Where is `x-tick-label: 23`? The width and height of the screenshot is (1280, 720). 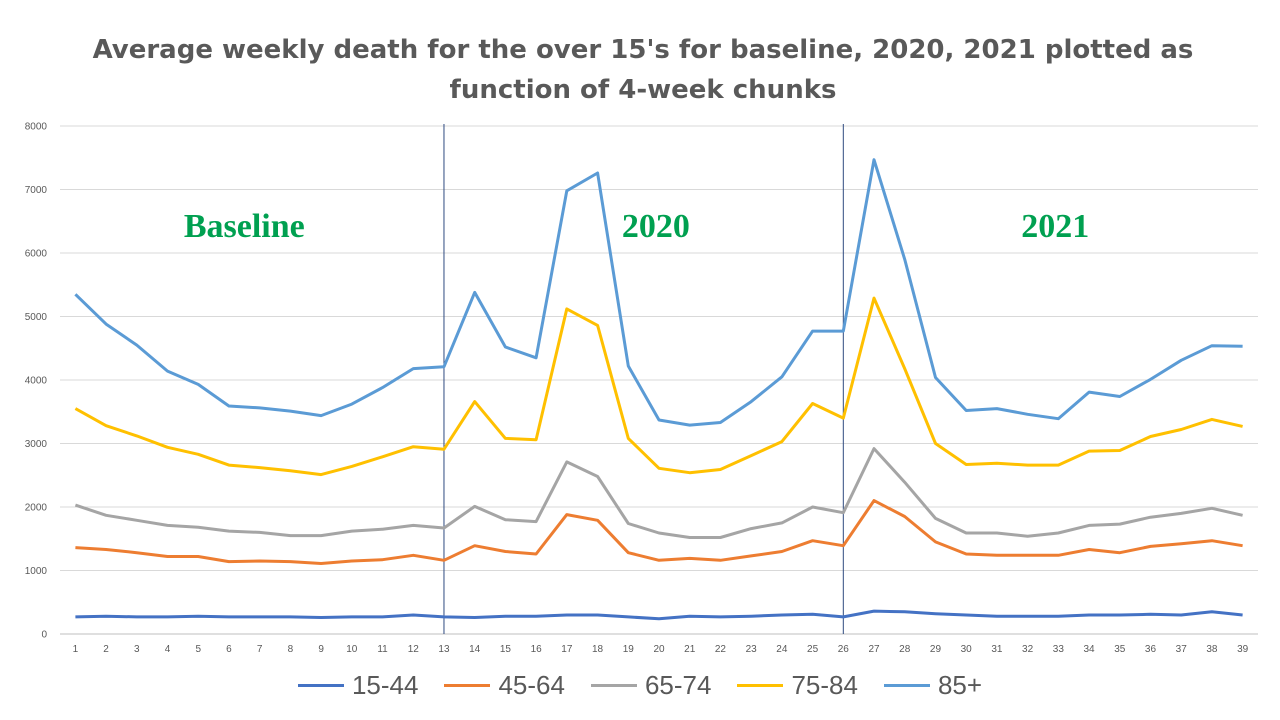 x-tick-label: 23 is located at coordinates (752, 649).